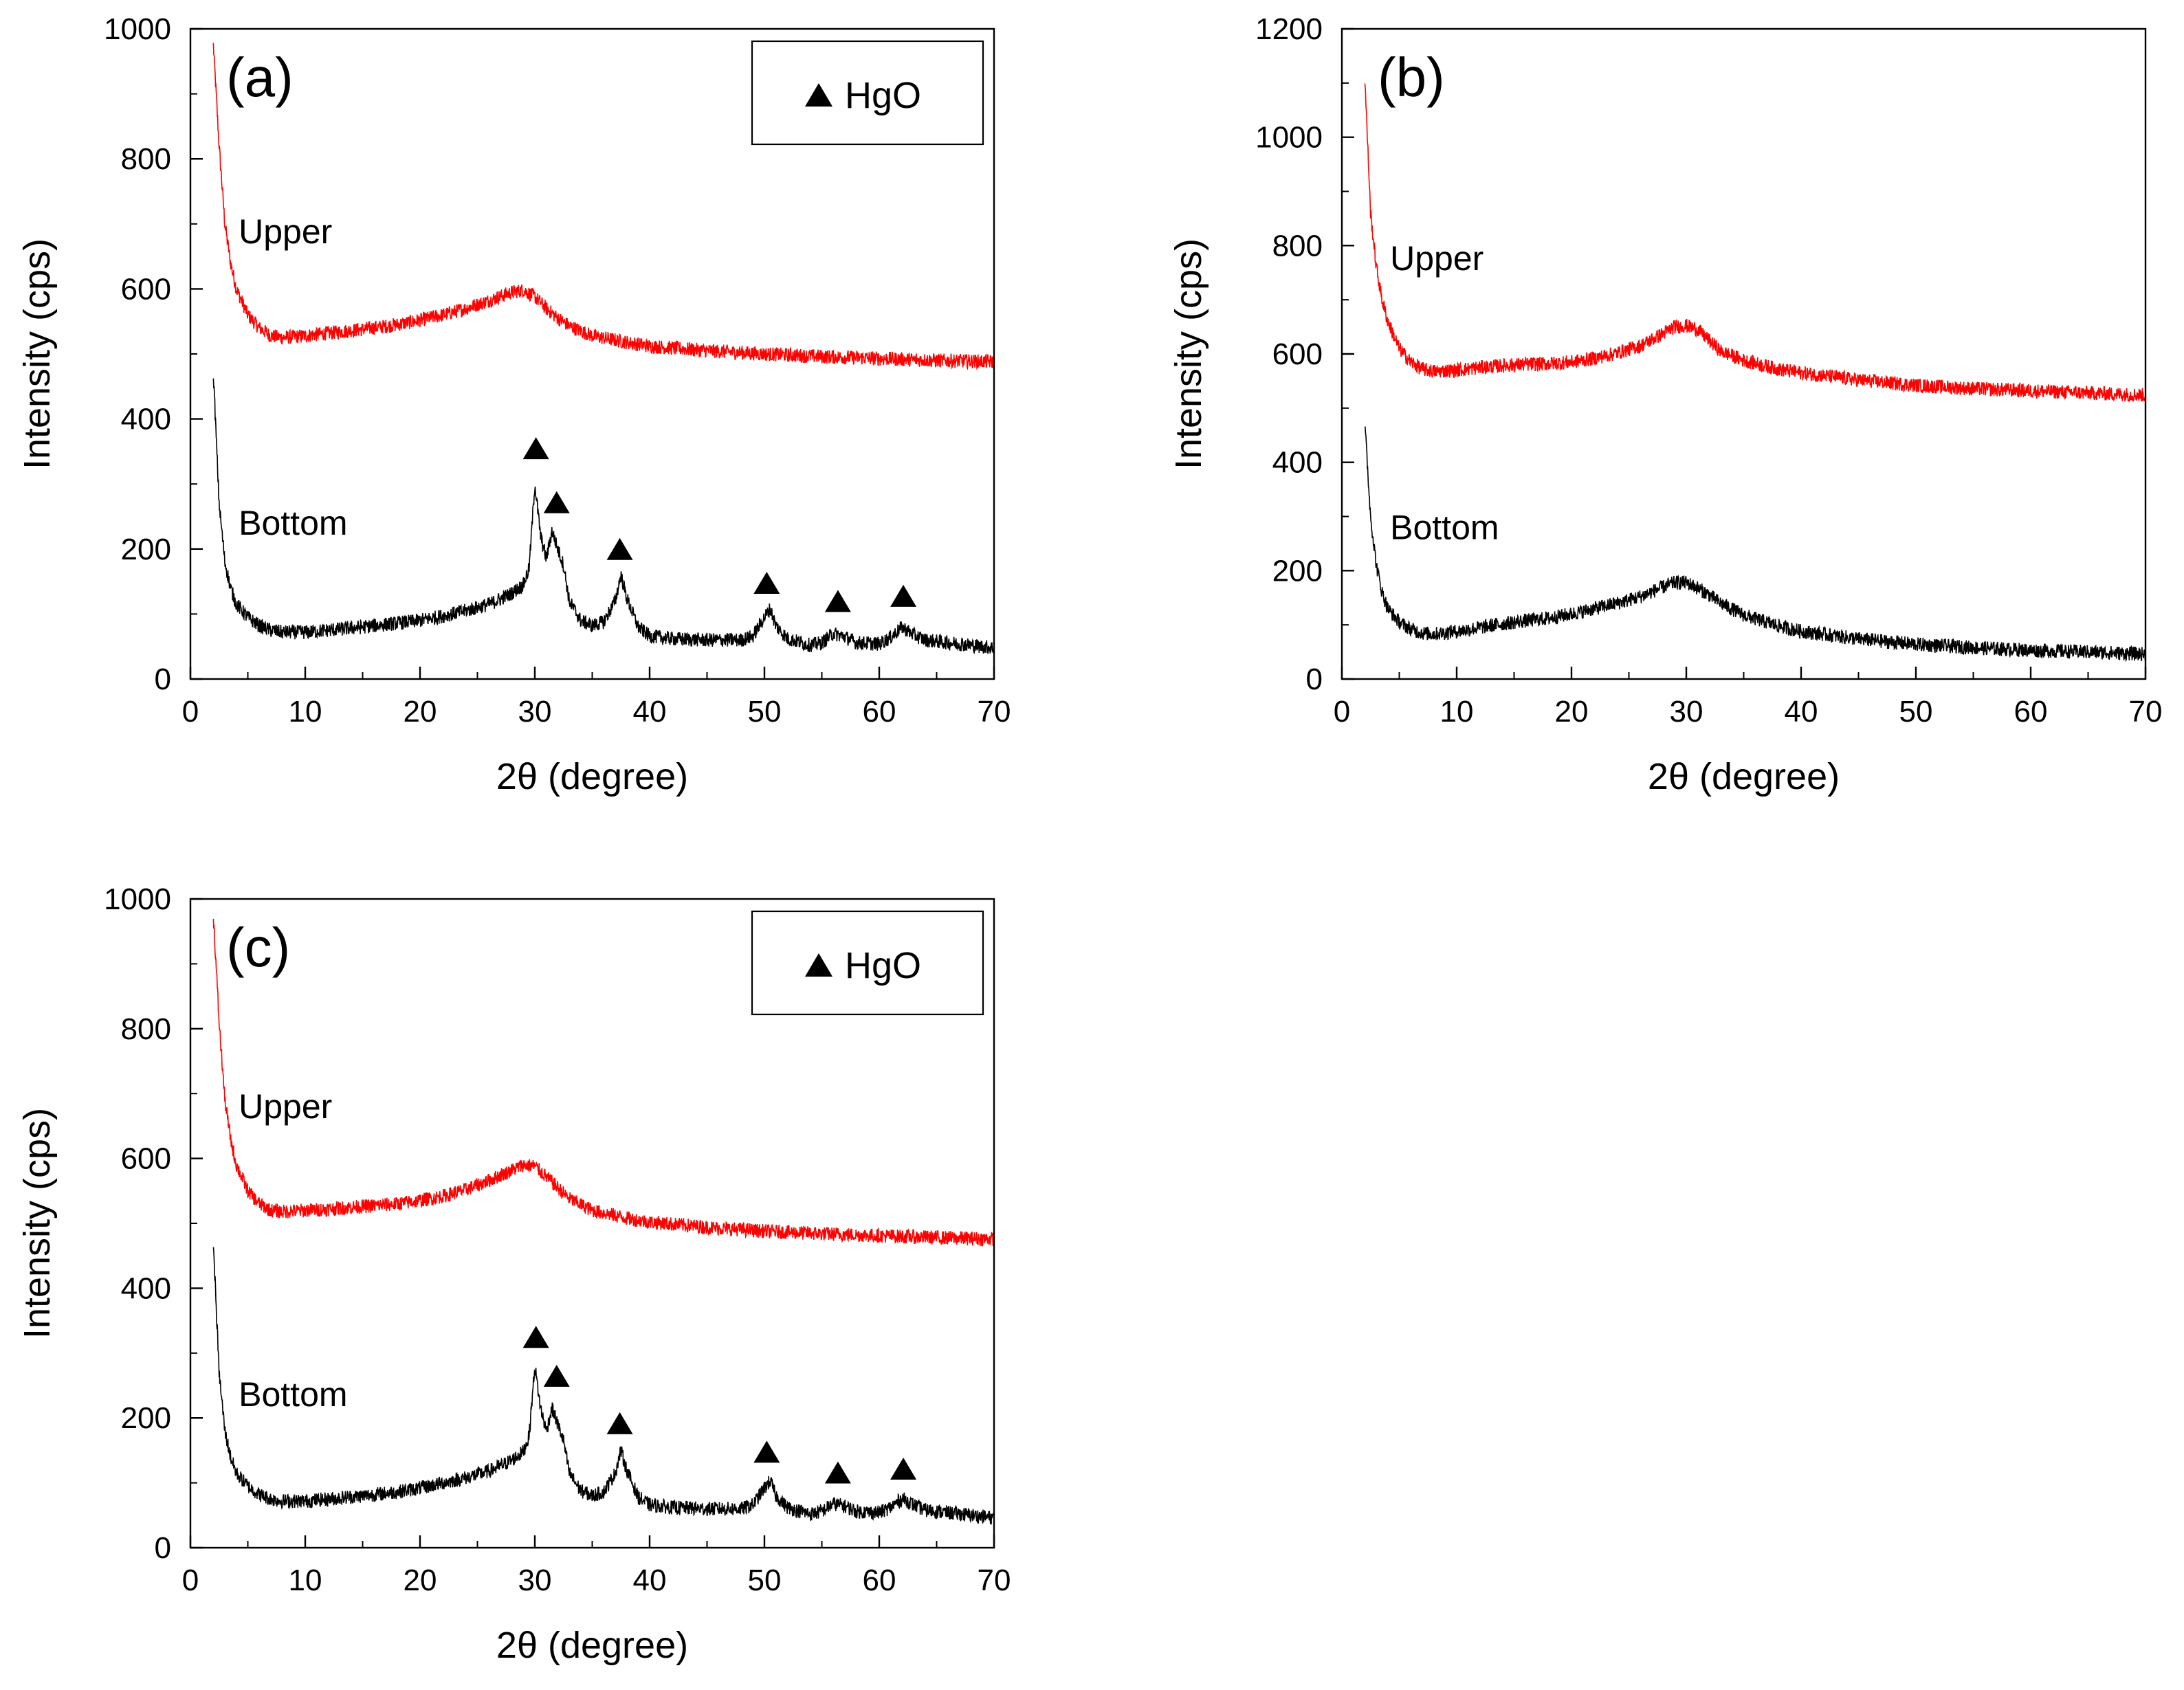 Image resolution: width=2184 pixels, height=1690 pixels. Describe the element at coordinates (258, 947) in the screenshot. I see `panel-label: (c)` at that location.